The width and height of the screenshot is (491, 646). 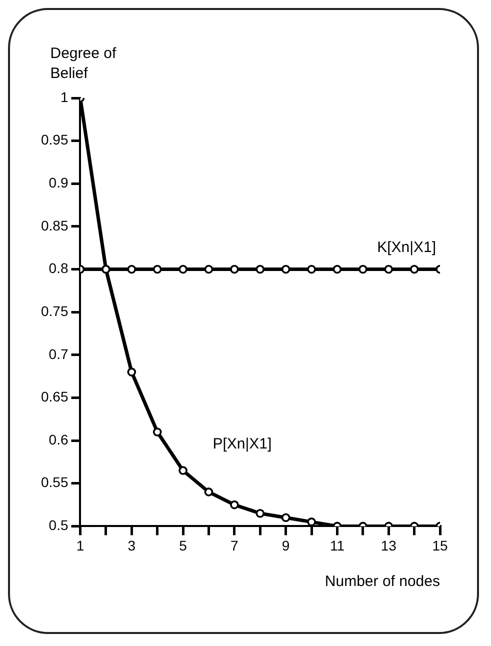 I want to click on y-tick-label: 0.75, so click(x=54, y=310).